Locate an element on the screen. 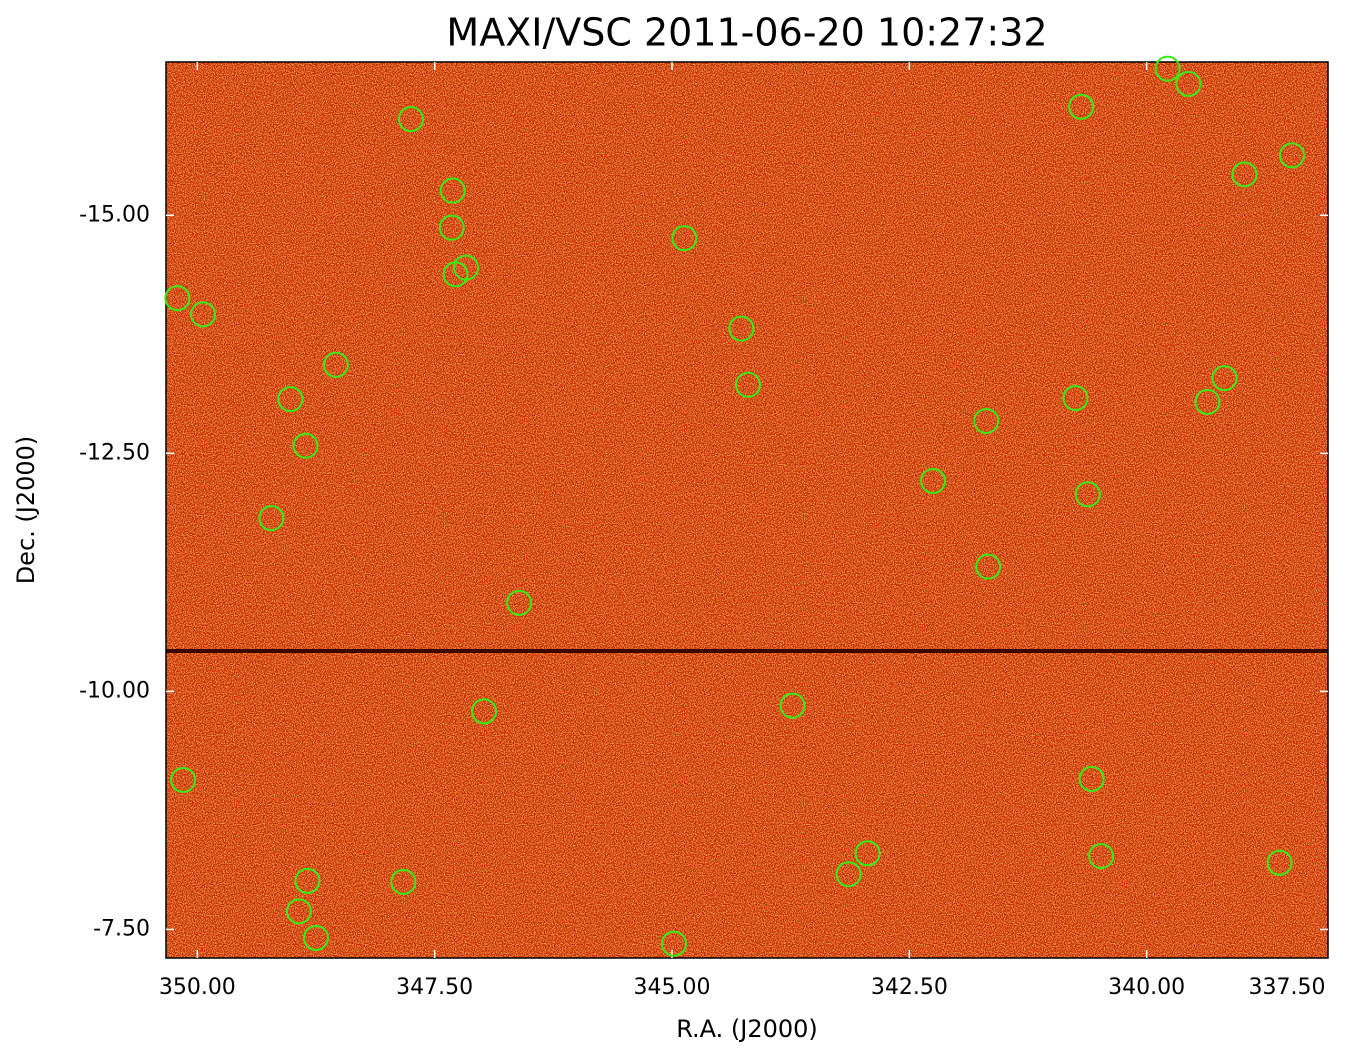 The image size is (1352, 1061). chart-title: MAXI/VSC 2011-06-20 10:27:32 is located at coordinates (746, 33).